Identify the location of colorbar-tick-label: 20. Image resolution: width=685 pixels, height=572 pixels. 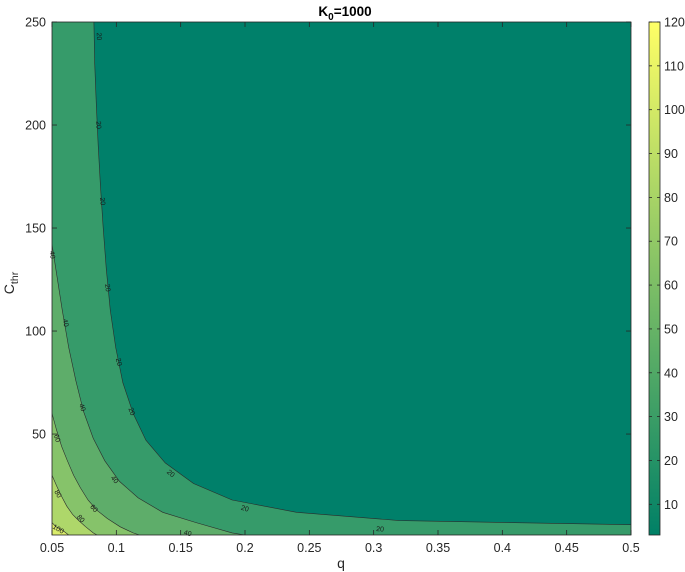
(671, 461).